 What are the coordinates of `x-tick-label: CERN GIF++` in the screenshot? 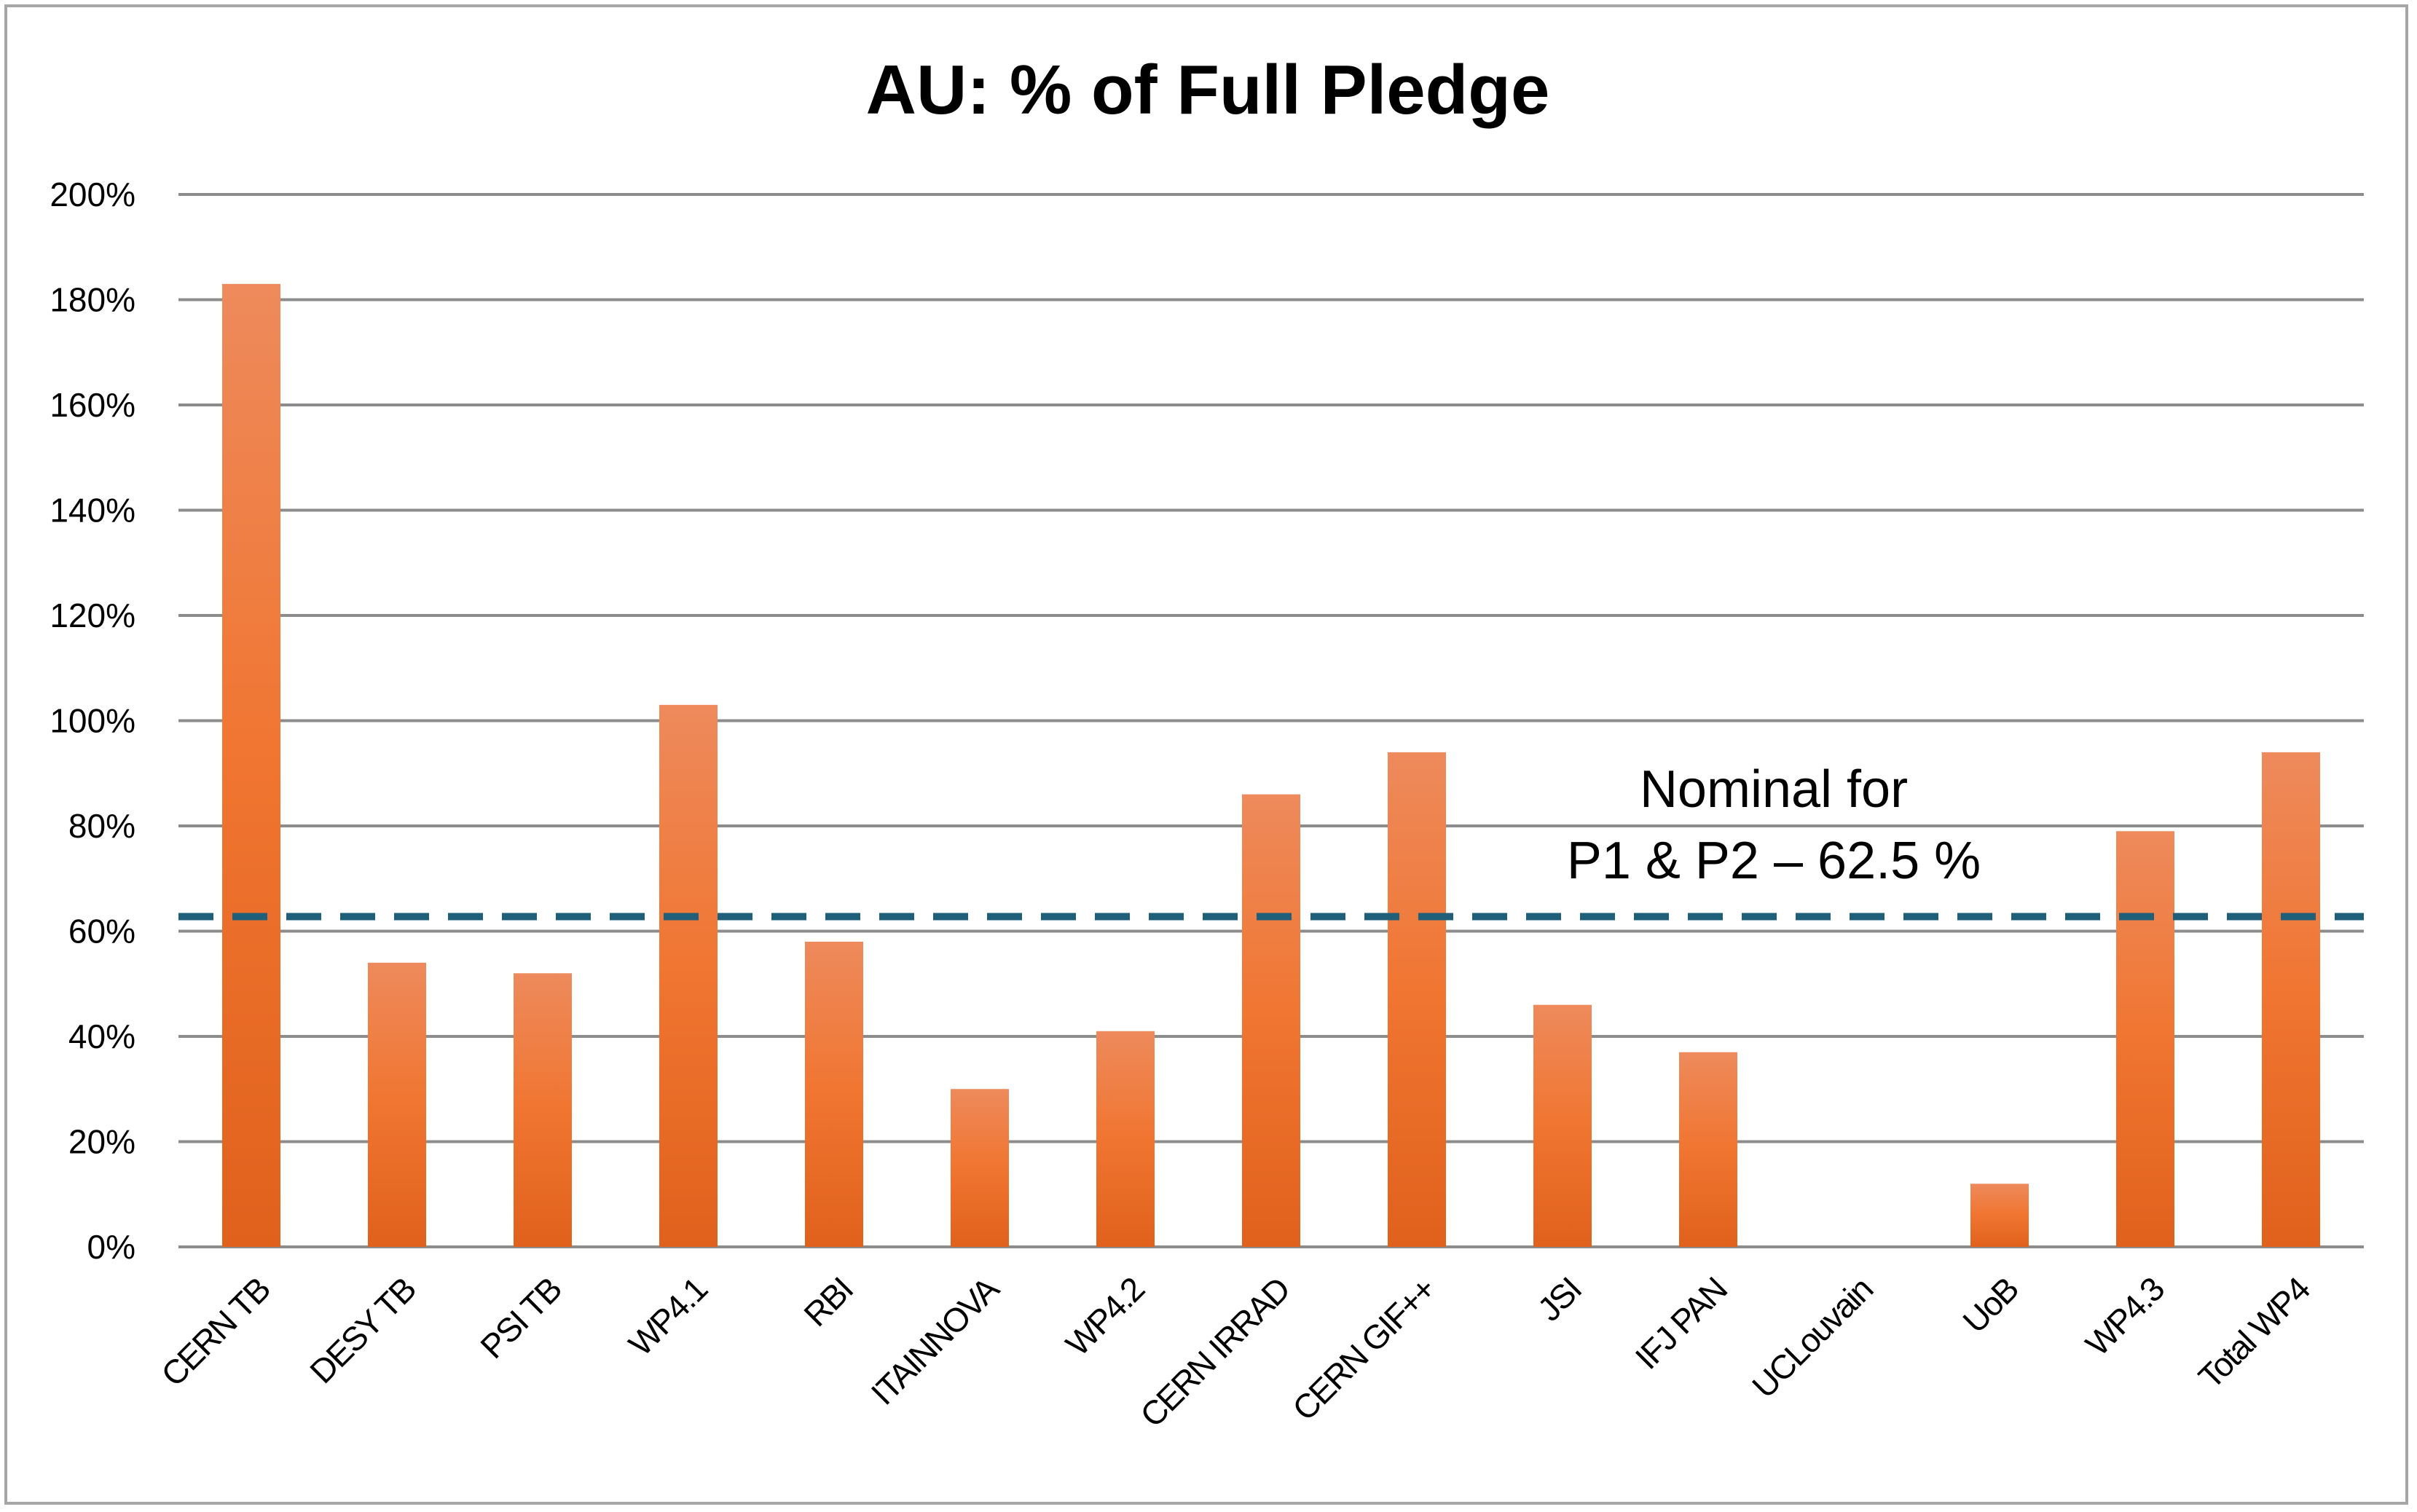 It's located at (1363, 1349).